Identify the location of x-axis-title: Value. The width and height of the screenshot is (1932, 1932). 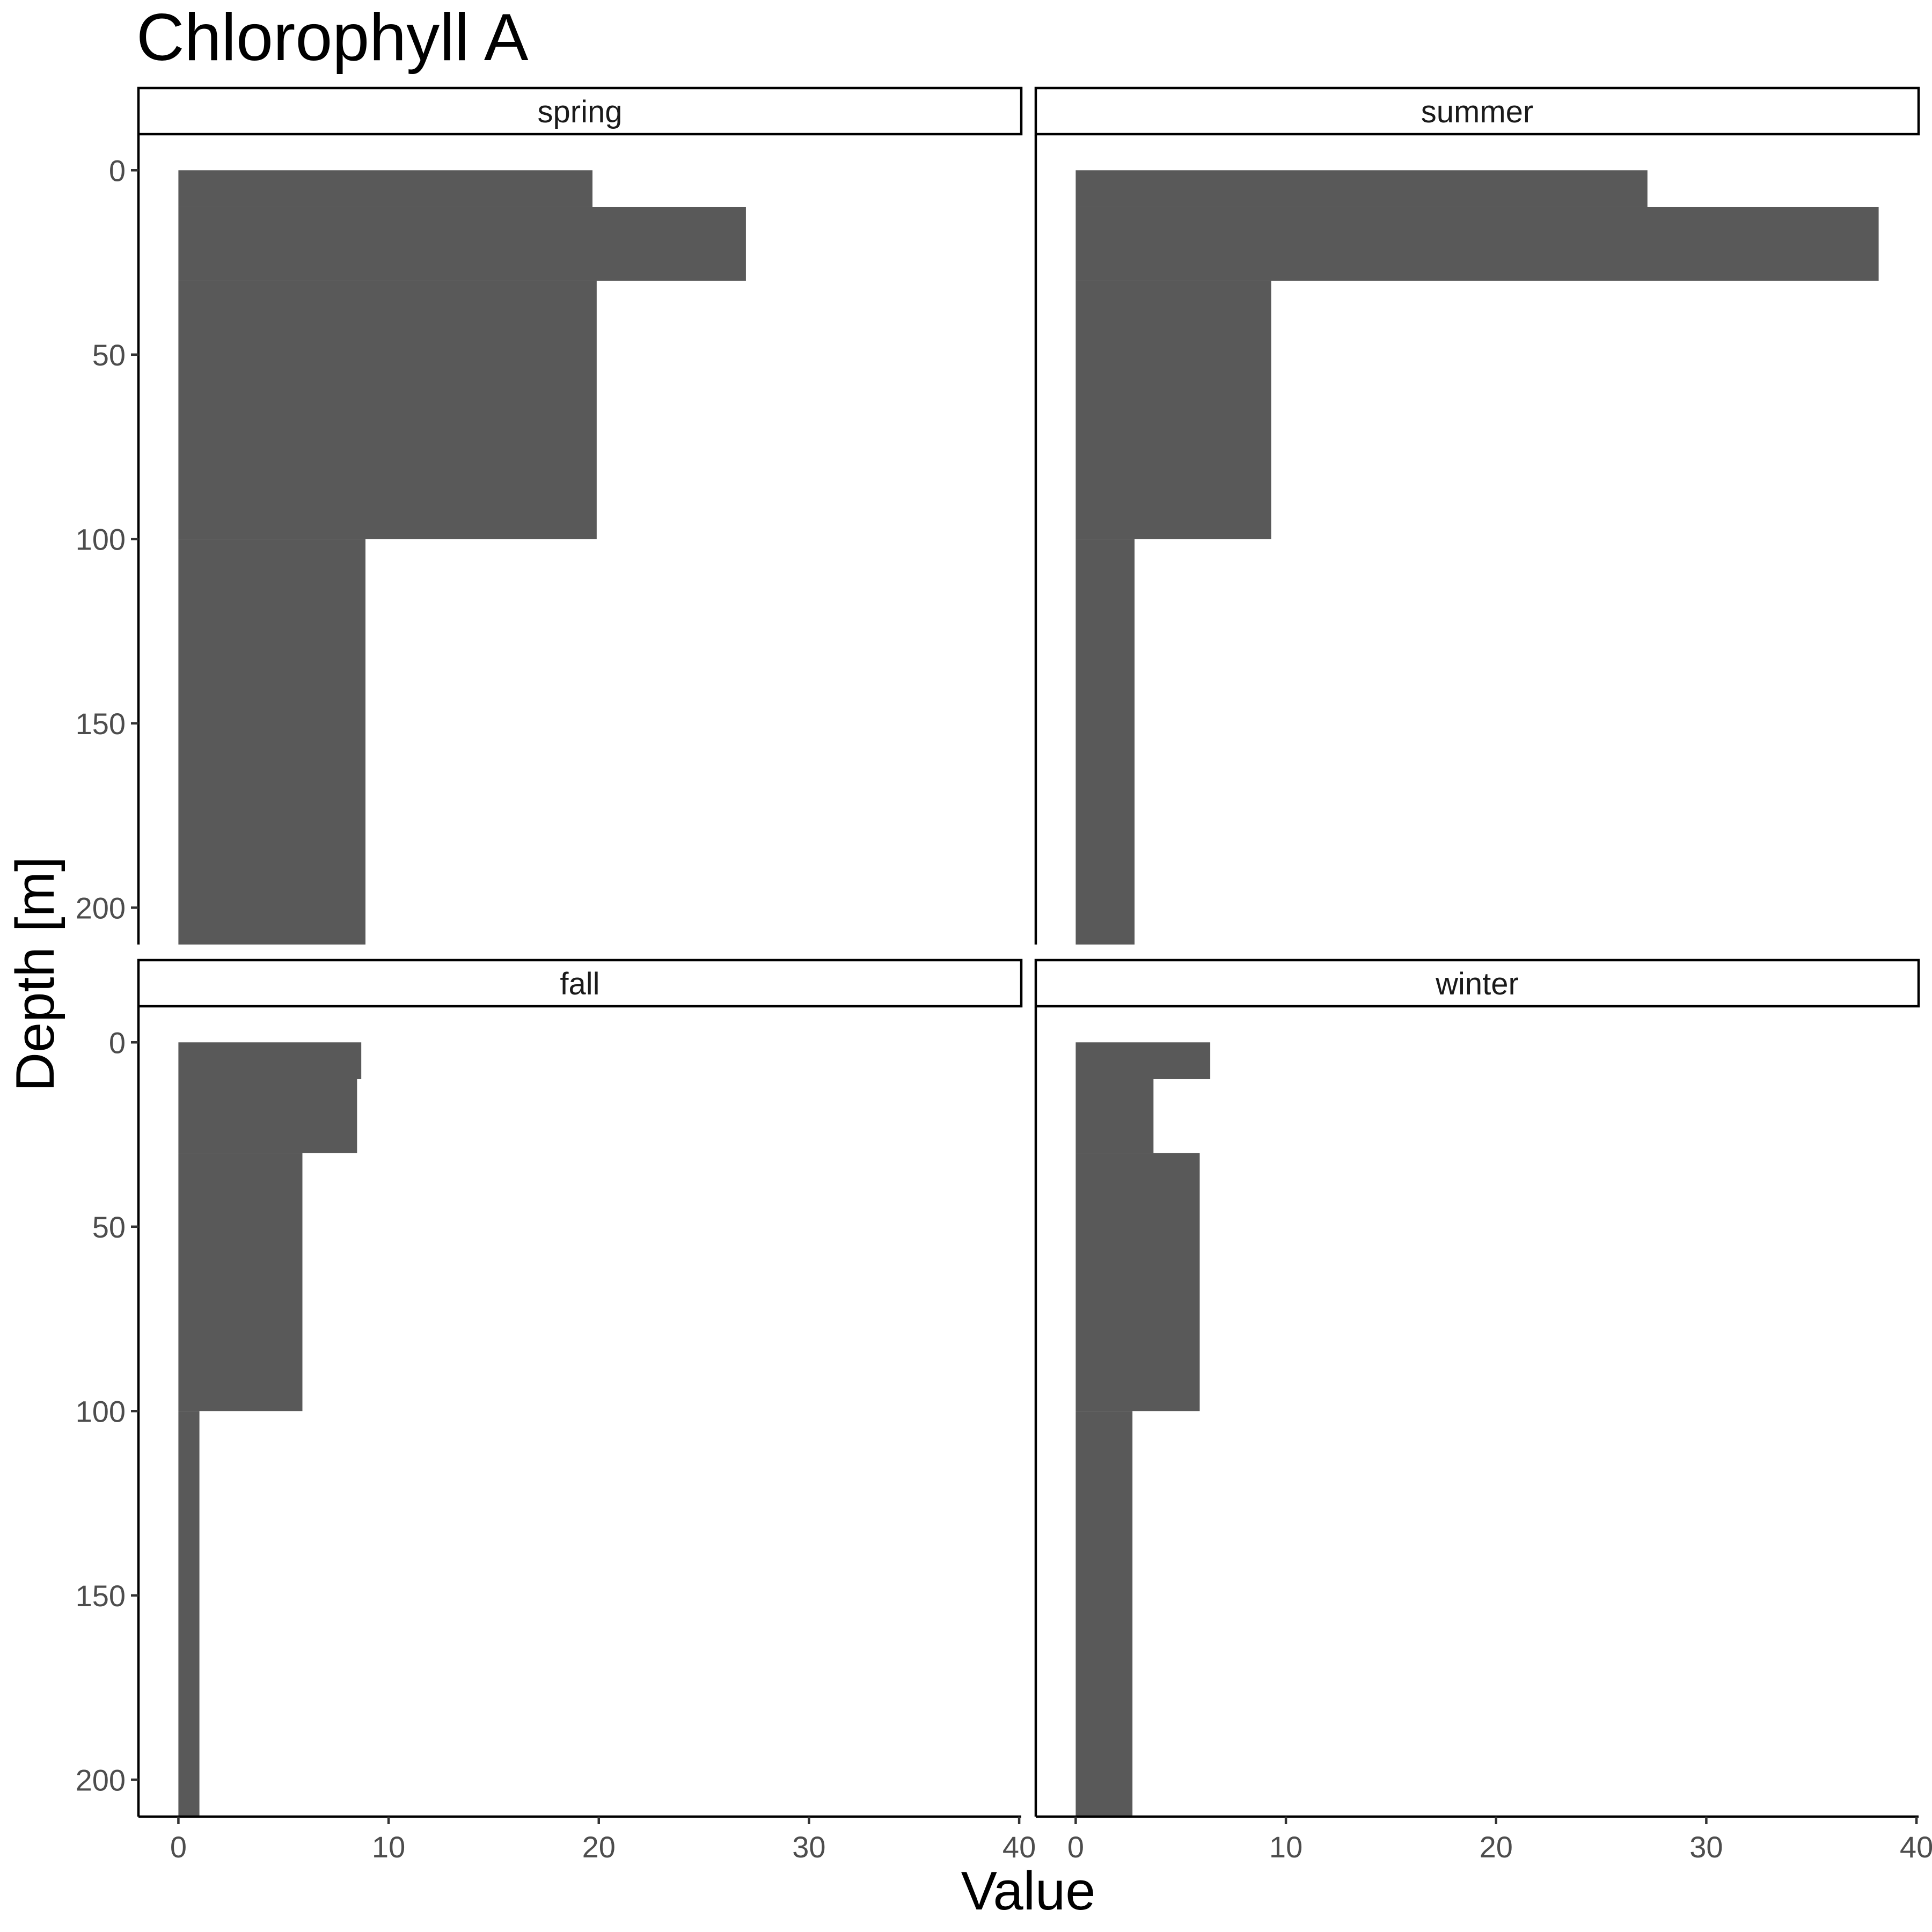
(1028, 1891).